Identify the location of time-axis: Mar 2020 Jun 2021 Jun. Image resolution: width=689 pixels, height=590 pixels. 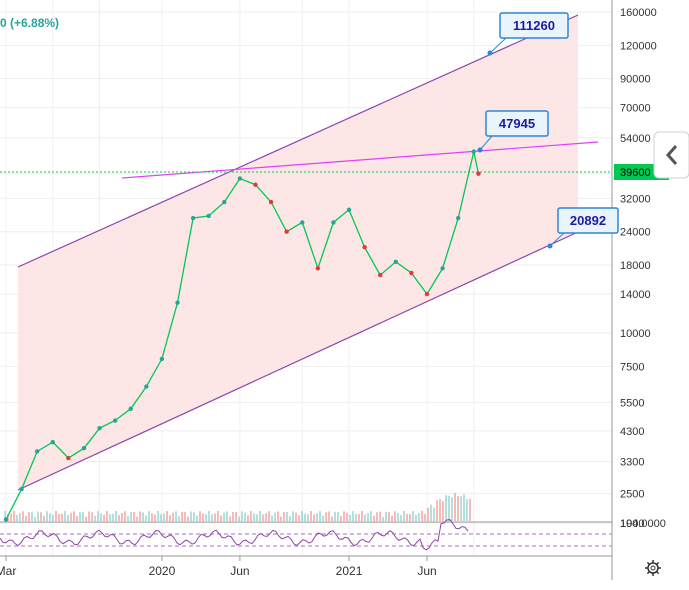
(218, 567).